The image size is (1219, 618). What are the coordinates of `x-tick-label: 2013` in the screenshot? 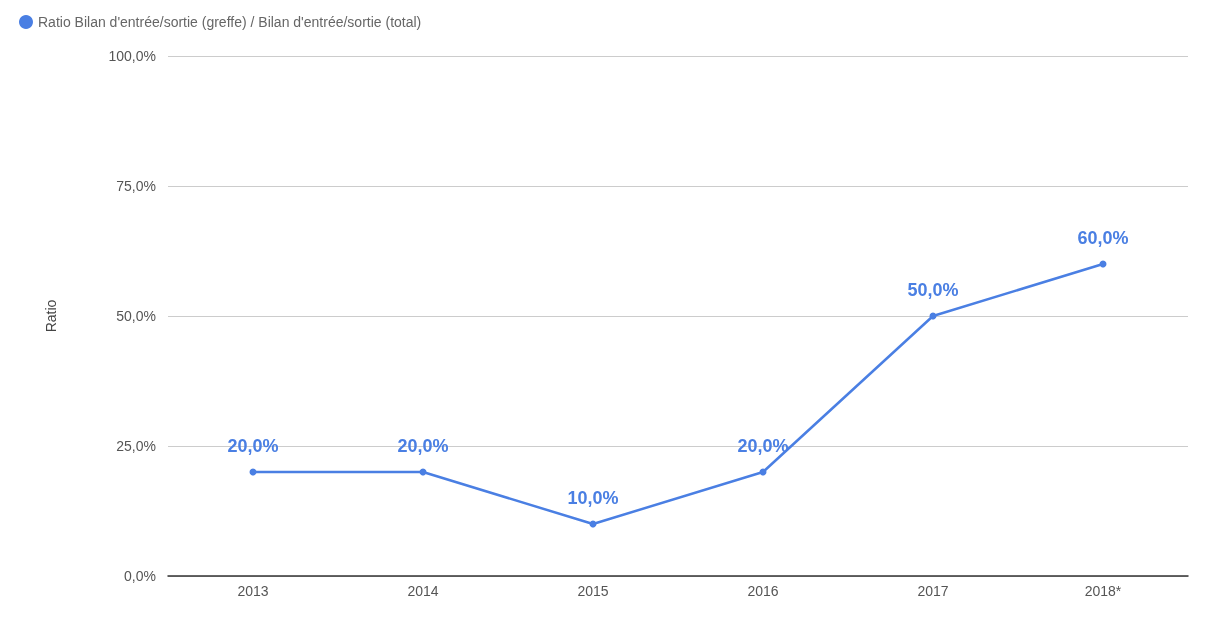 It's located at (253, 591).